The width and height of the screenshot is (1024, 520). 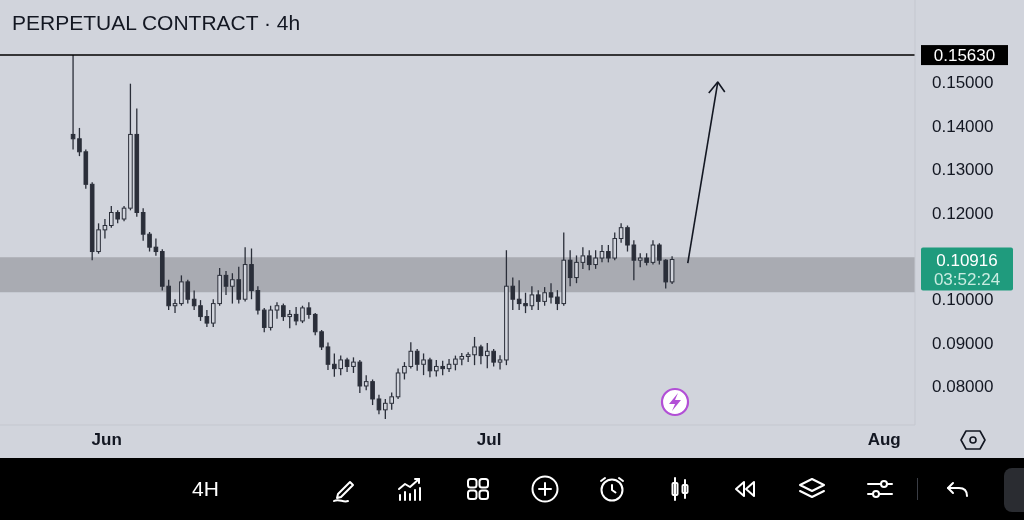 What do you see at coordinates (963, 170) in the screenshot?
I see `y-tick-label: 0.13000` at bounding box center [963, 170].